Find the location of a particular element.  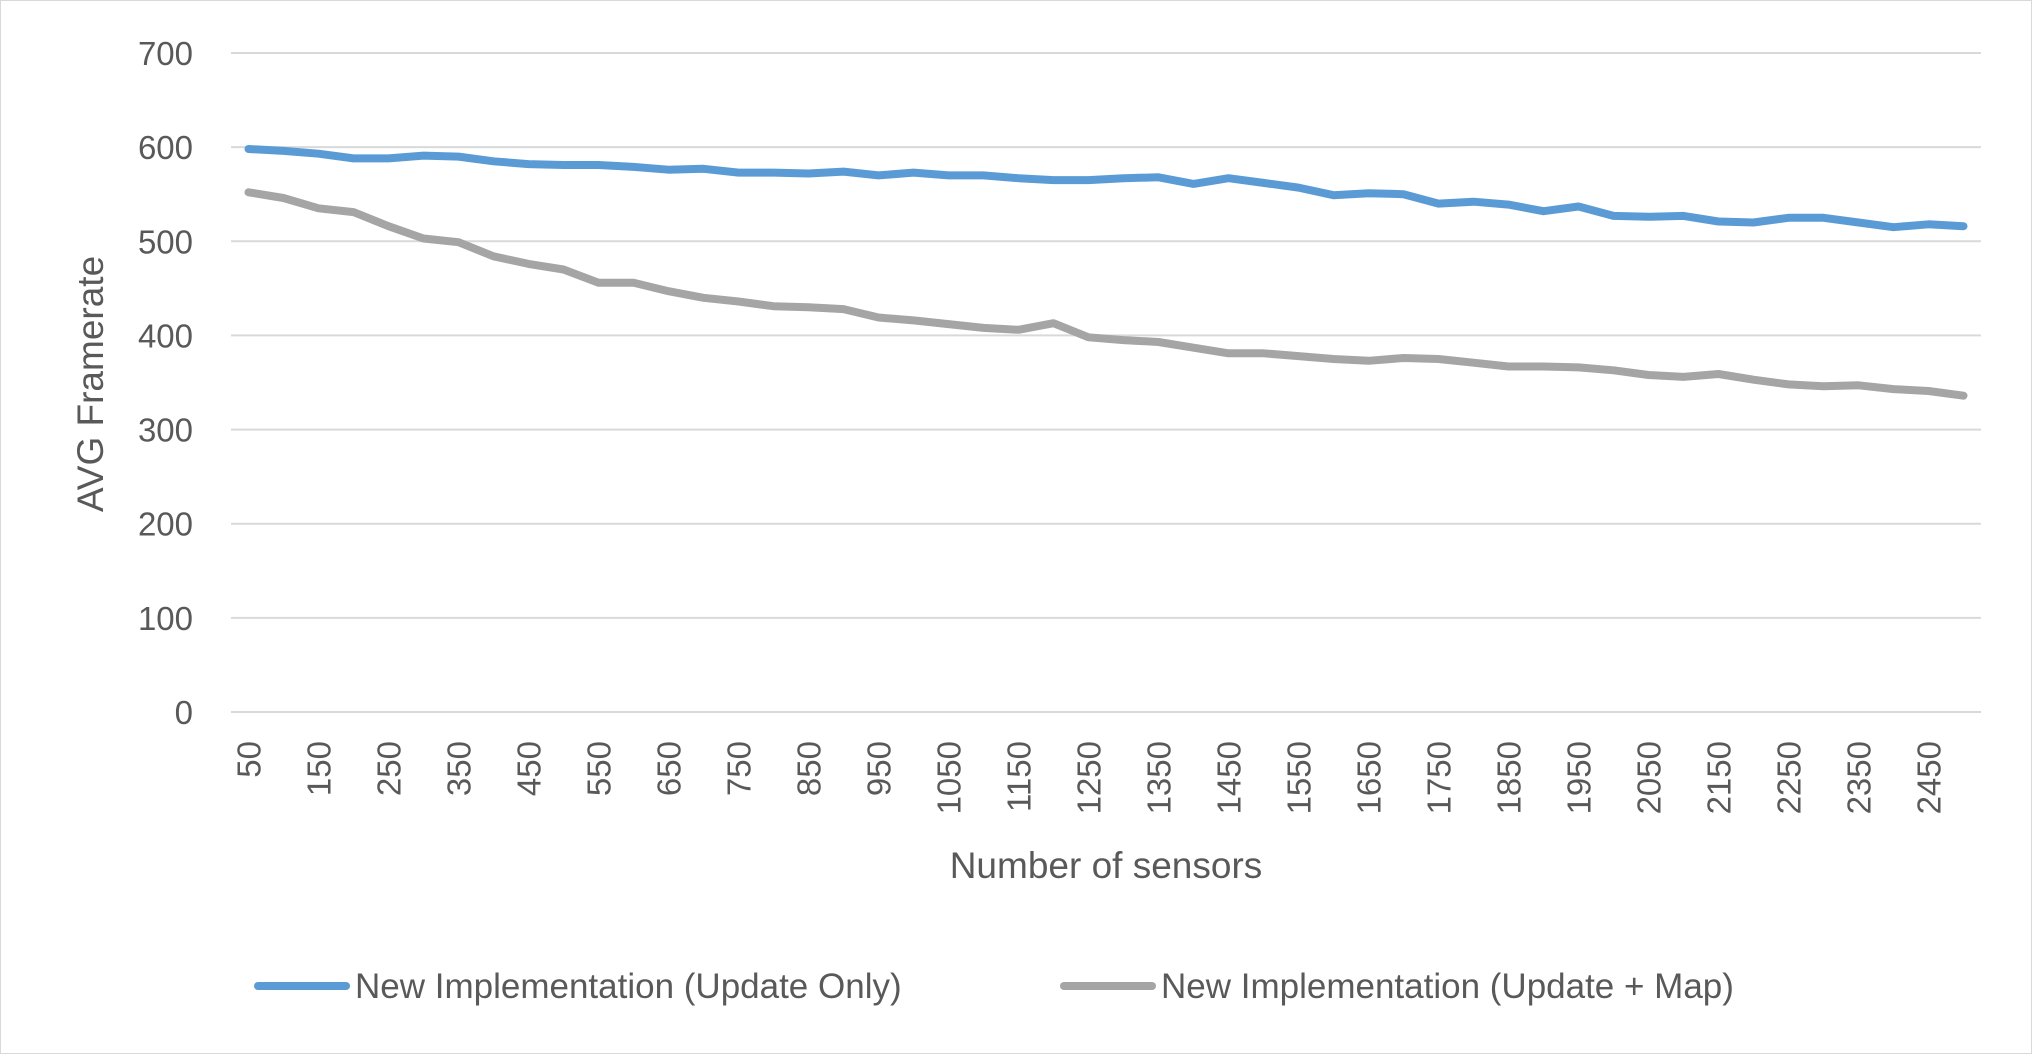

legend-label-update-only: New Implementation (Update Only) is located at coordinates (628, 986).